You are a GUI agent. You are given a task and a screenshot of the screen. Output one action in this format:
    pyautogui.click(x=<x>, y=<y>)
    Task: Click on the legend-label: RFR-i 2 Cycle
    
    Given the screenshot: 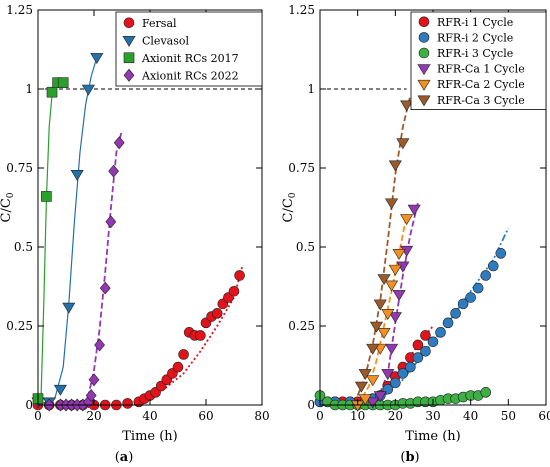 What is the action you would take?
    pyautogui.click(x=475, y=37)
    